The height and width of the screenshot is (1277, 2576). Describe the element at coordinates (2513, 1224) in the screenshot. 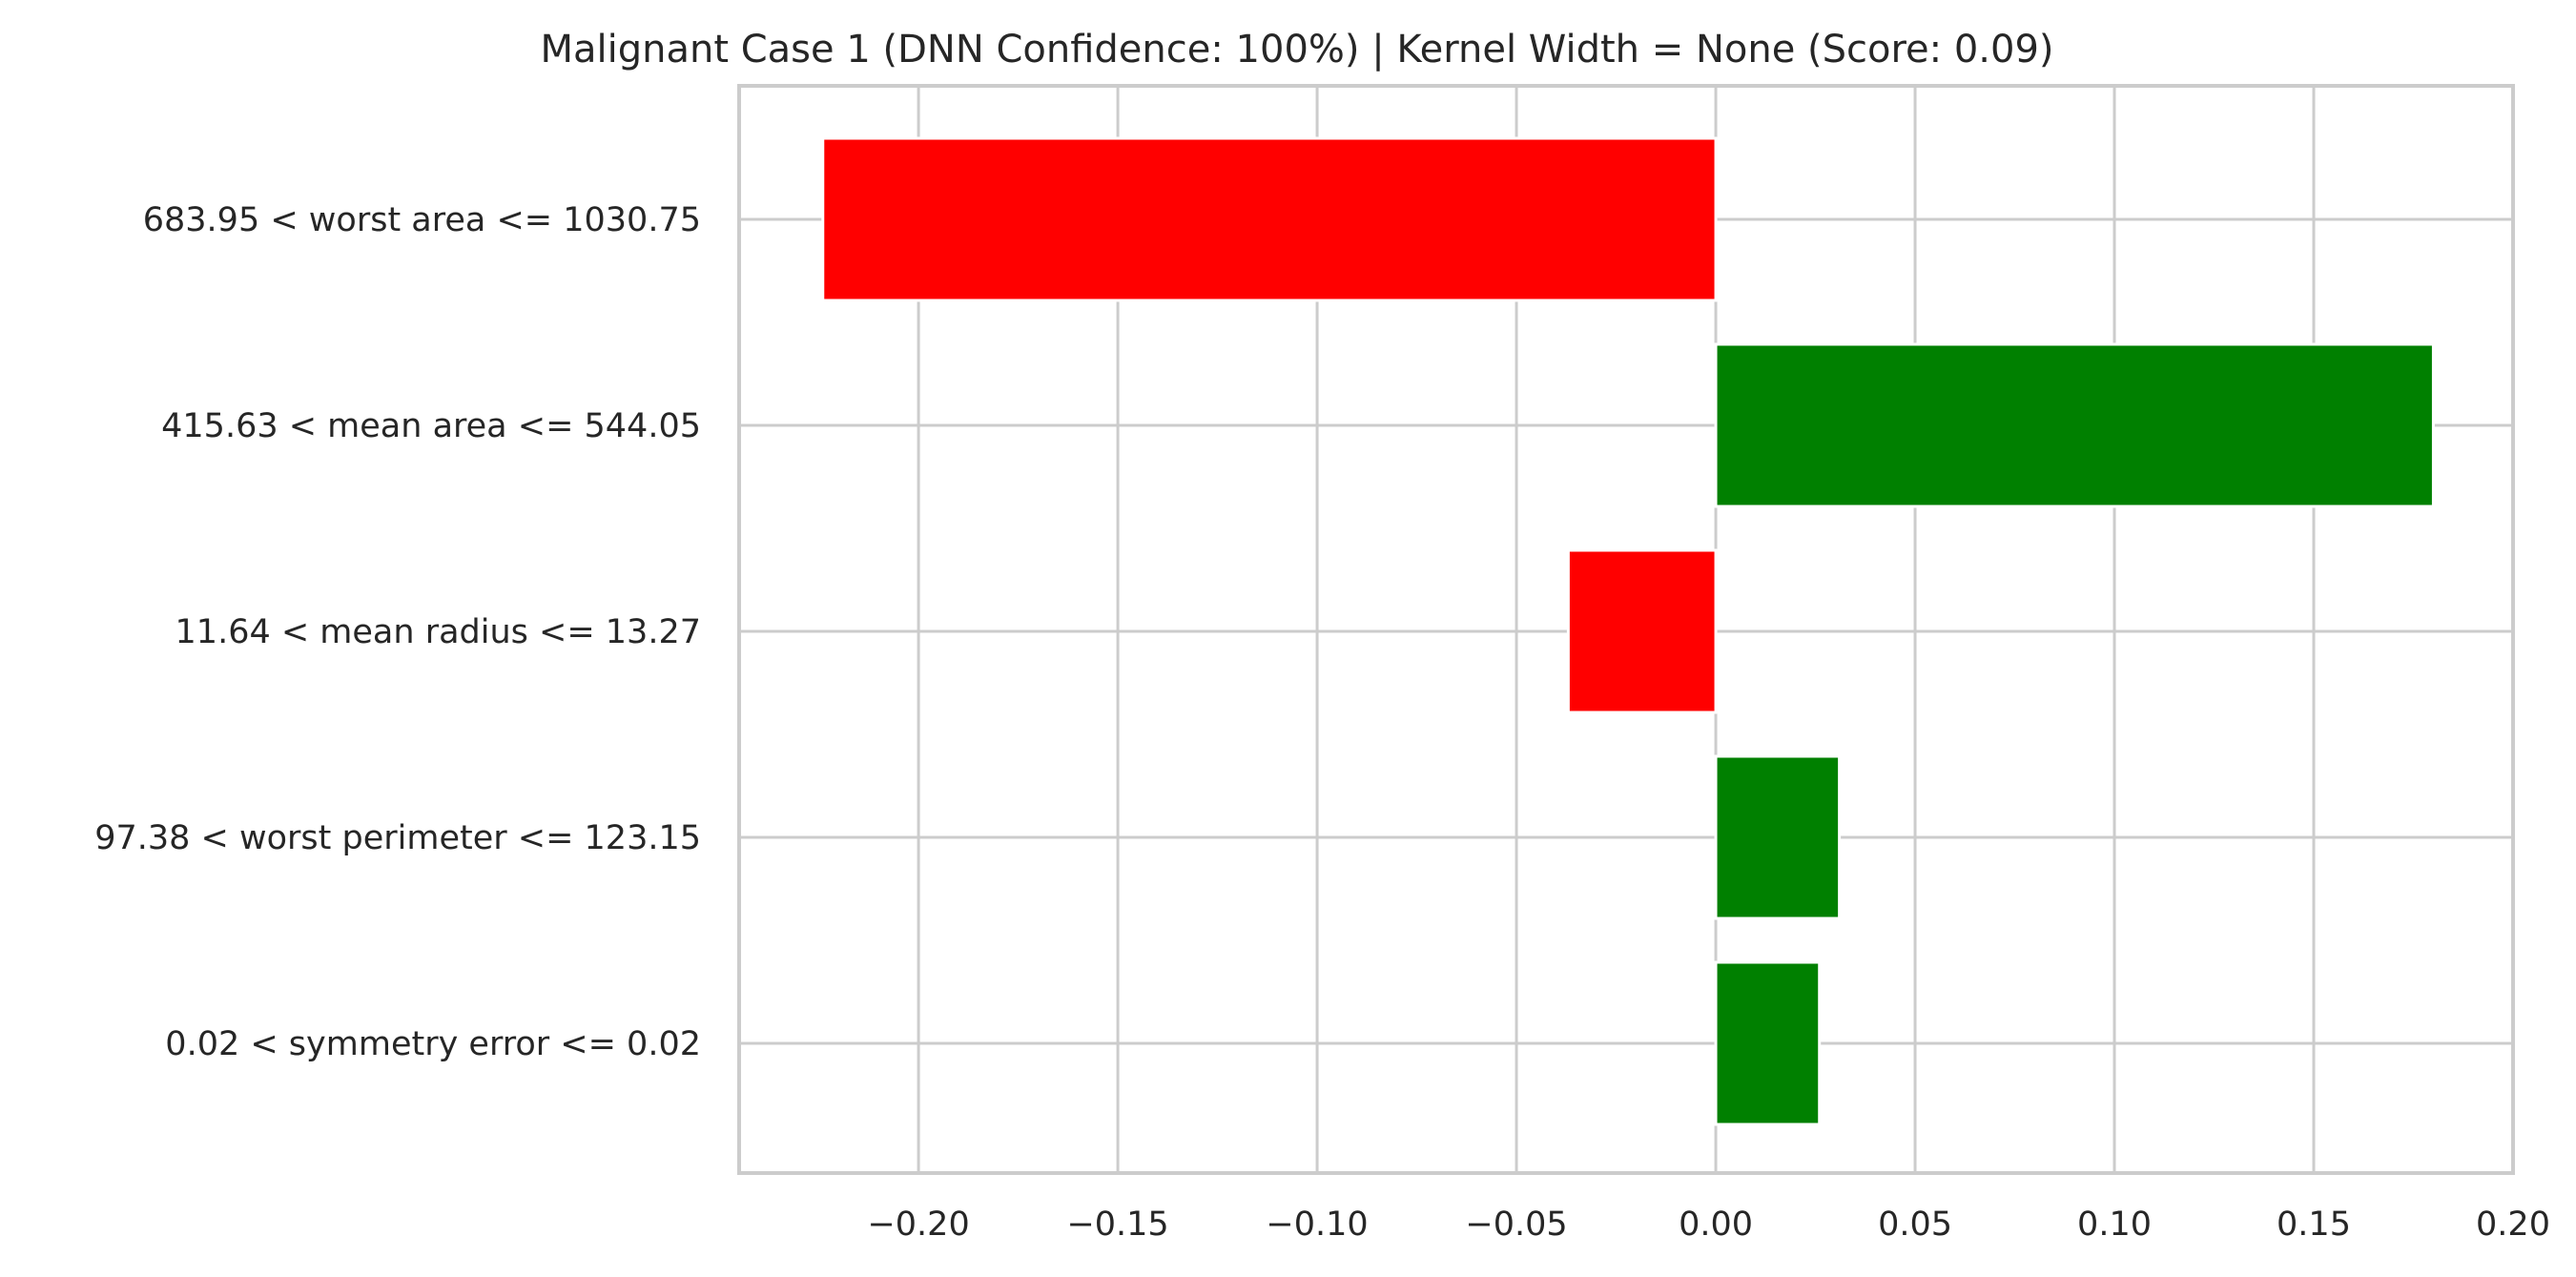

I see `x-tick-label-8: 0.20` at that location.